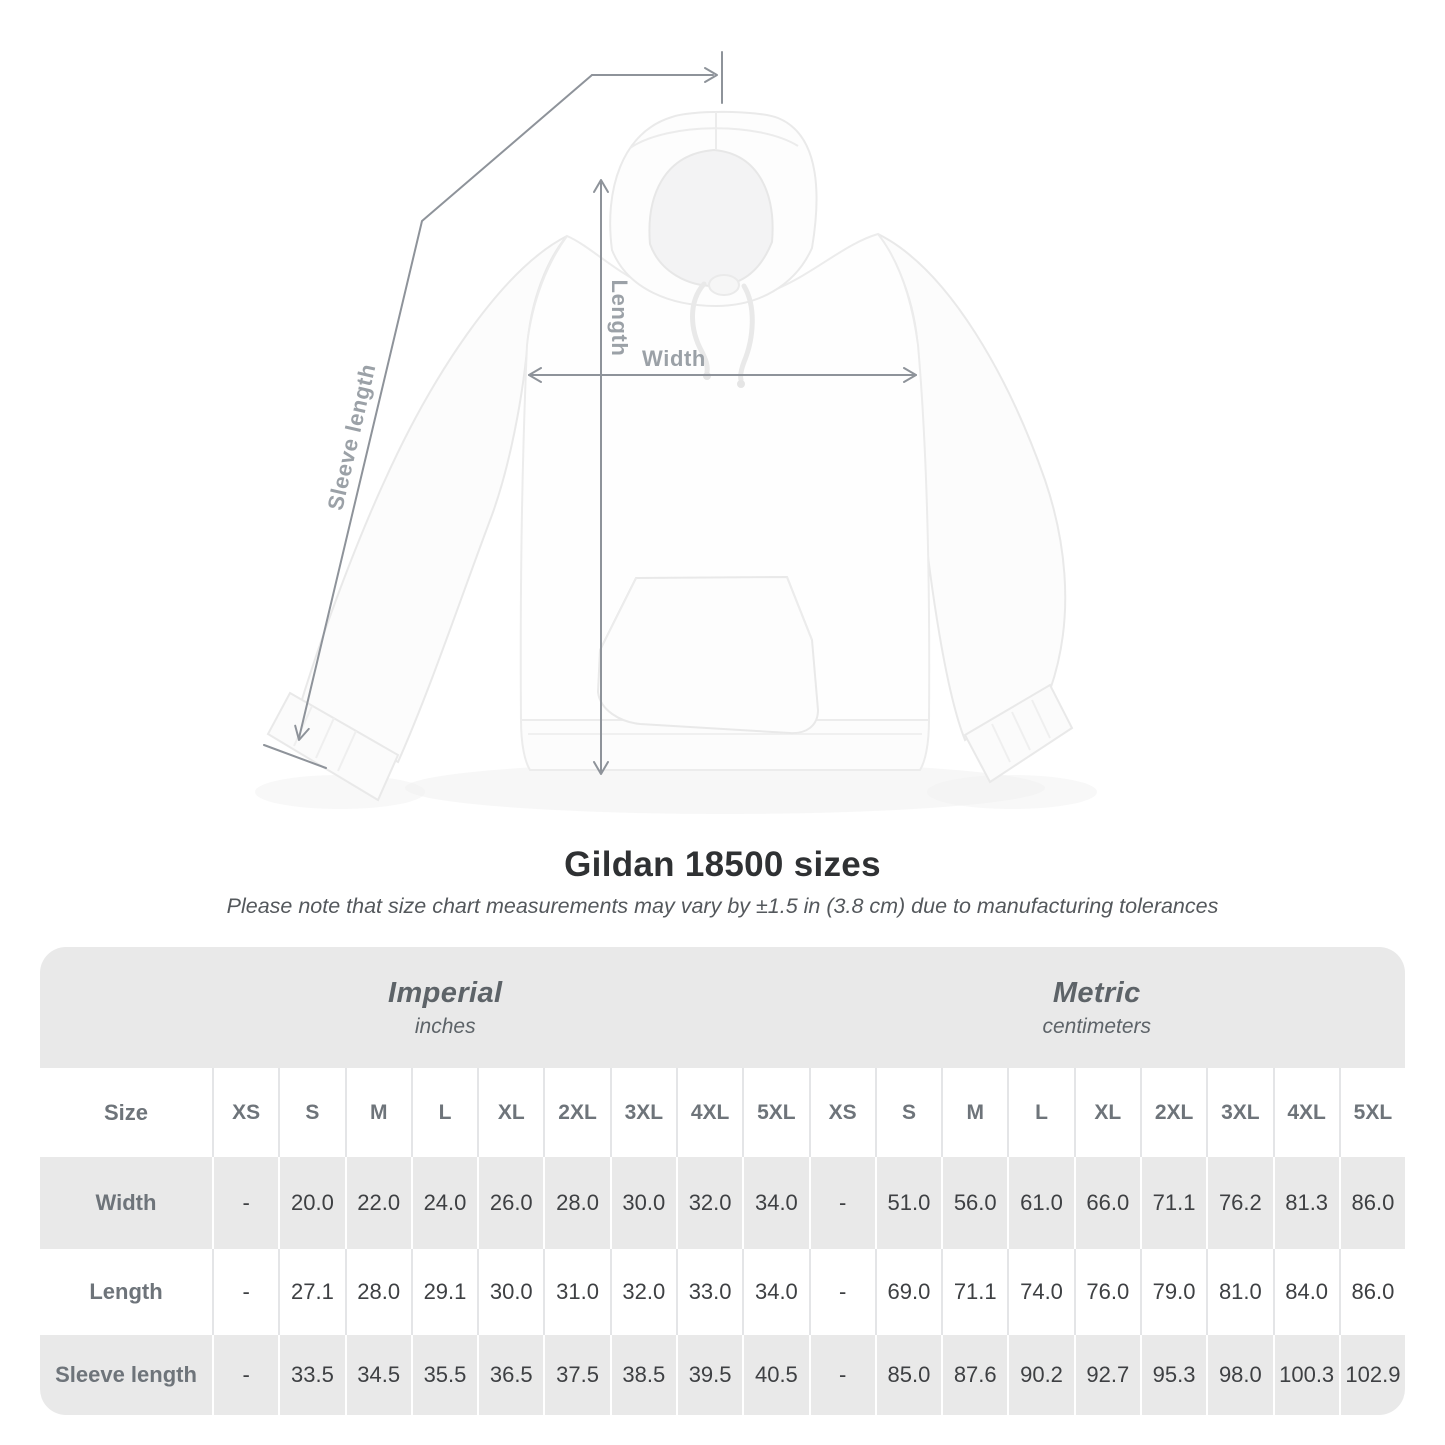 Image resolution: width=1445 pixels, height=1445 pixels. What do you see at coordinates (907, 1292) in the screenshot?
I see `metric-value-cell: 69.0` at bounding box center [907, 1292].